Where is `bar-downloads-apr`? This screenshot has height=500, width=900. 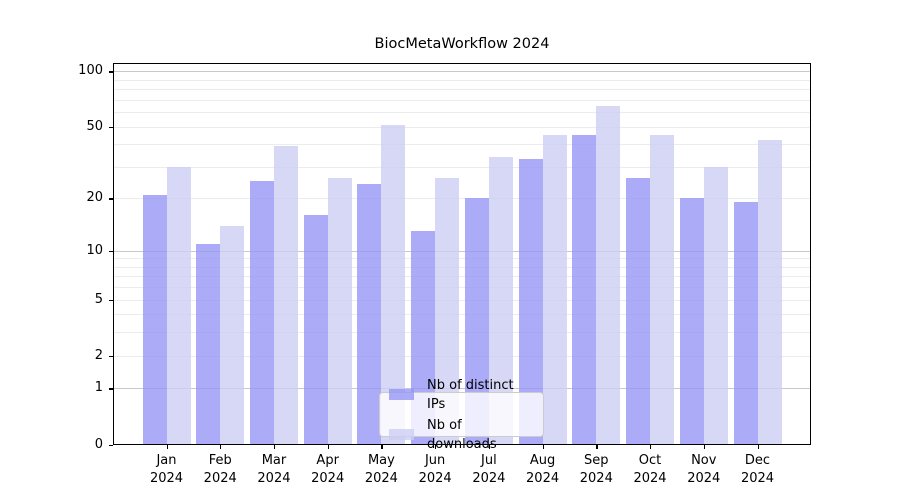 bar-downloads-apr is located at coordinates (339, 311).